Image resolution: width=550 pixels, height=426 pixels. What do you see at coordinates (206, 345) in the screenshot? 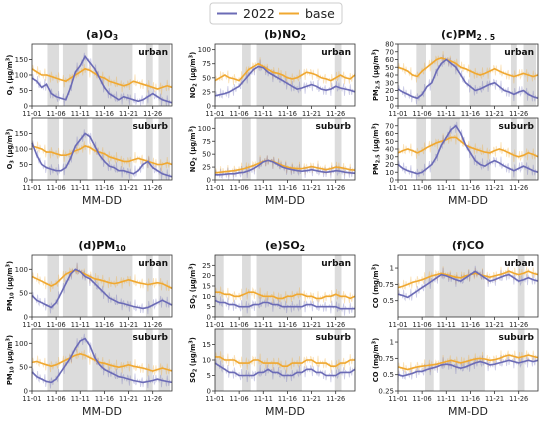
I see `y-tick-label: 15` at bounding box center [206, 345].